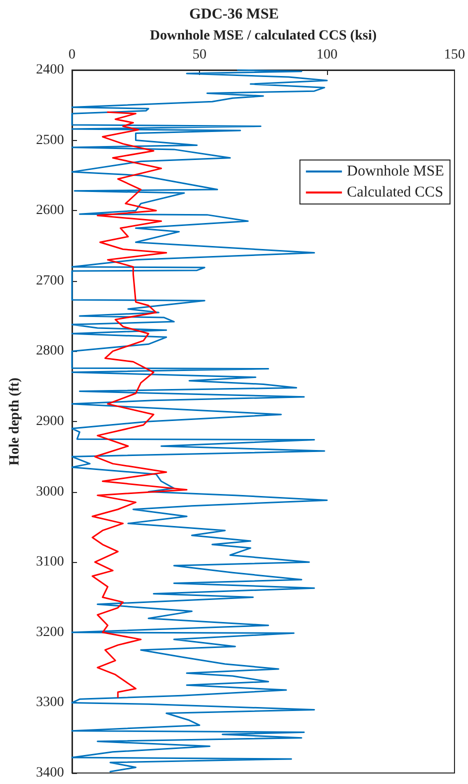  I want to click on y-tick-label: 3400, so click(50, 773).